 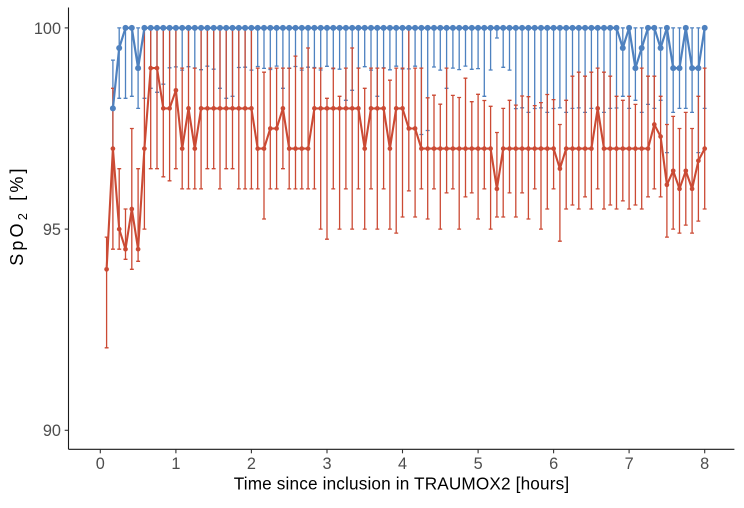 What do you see at coordinates (100, 464) in the screenshot?
I see `svg-text: 0` at bounding box center [100, 464].